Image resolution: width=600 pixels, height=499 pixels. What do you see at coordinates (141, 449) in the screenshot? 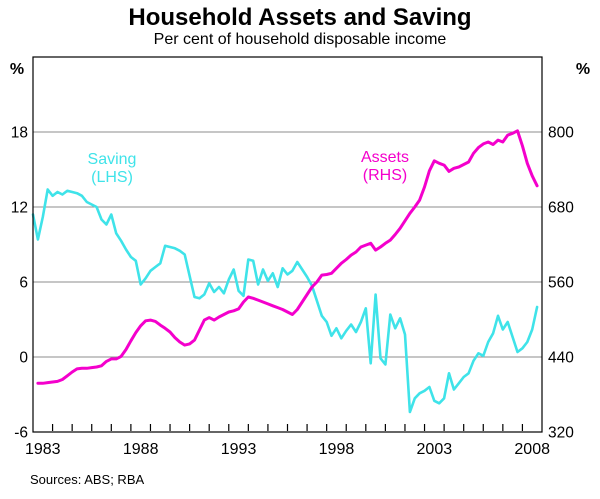
I see `x-axis-tick-label: 1988` at bounding box center [141, 449].